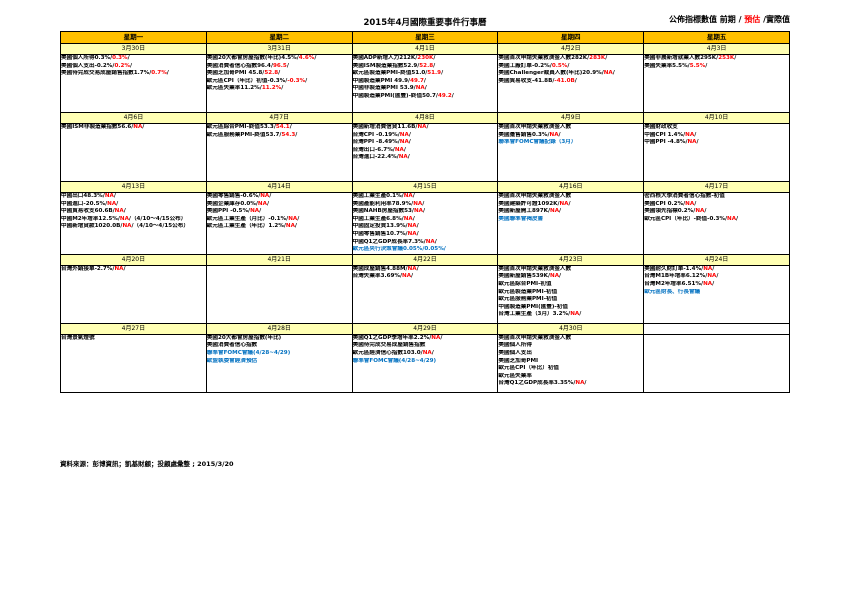 Image resolution: width=842 pixels, height=595 pixels. Describe the element at coordinates (716, 187) in the screenshot. I see `day-date-header: 4月17日` at that location.